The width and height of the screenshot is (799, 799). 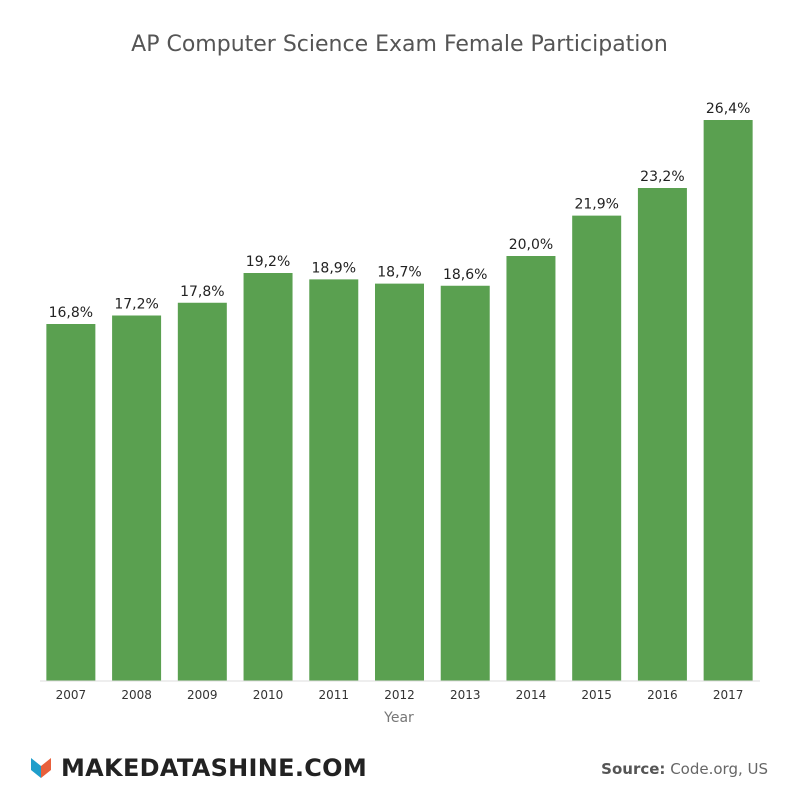 I want to click on x-tick-label-2011: 2011, so click(x=333, y=695).